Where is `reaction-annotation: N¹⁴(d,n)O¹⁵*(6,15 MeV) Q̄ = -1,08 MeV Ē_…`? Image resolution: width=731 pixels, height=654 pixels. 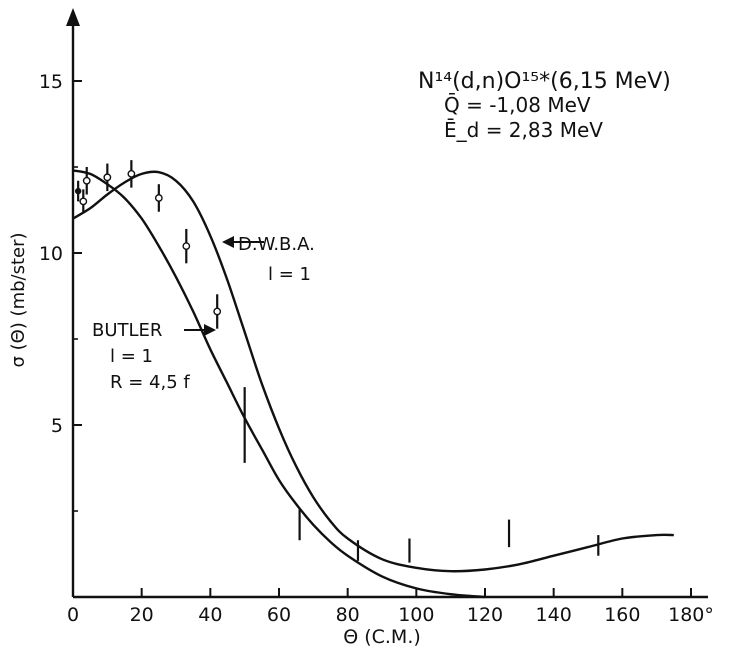
reaction-annotation: N¹⁴(d,n)O¹⁵*(6,15 MeV) Q̄ = -1,08 MeV Ē_… is located at coordinates (544, 105).